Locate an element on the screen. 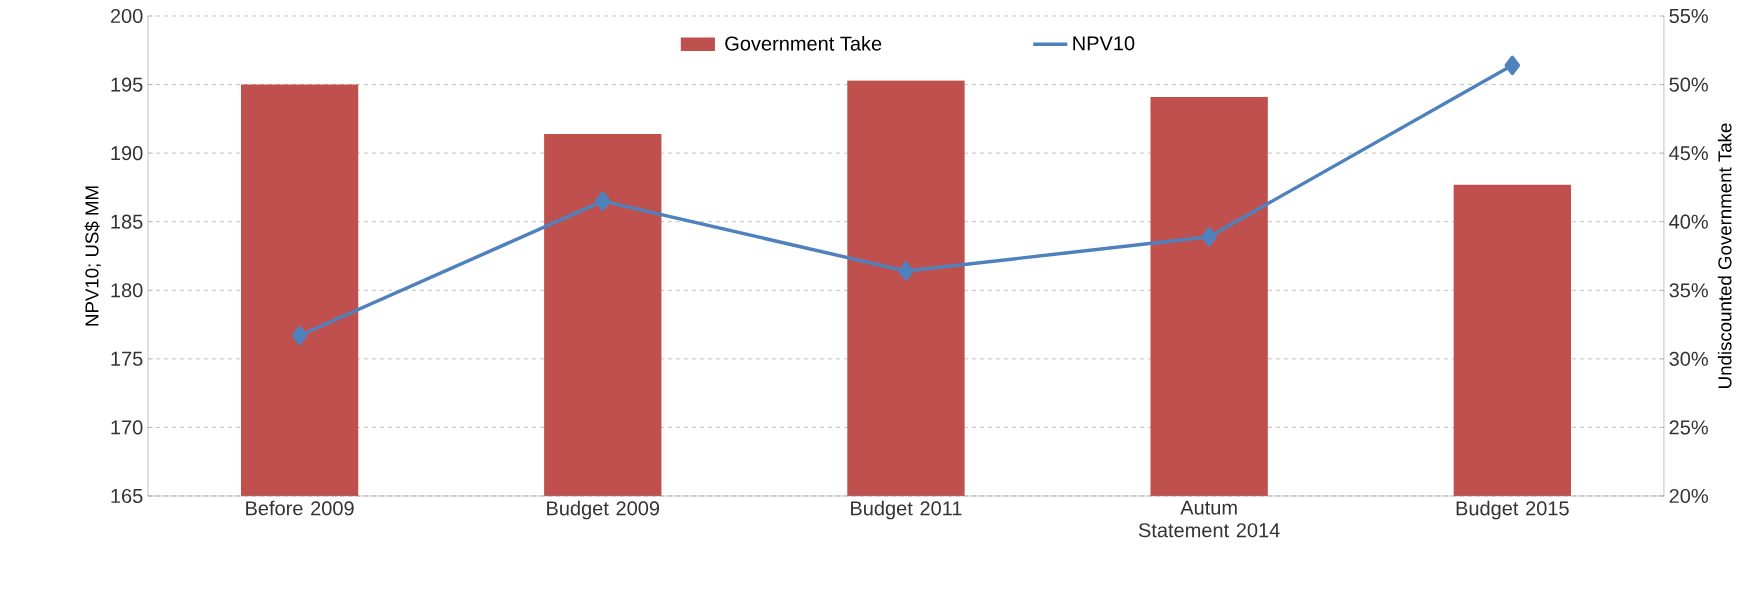  y2-axis-title: Undiscounted Government Take is located at coordinates (1724, 256).